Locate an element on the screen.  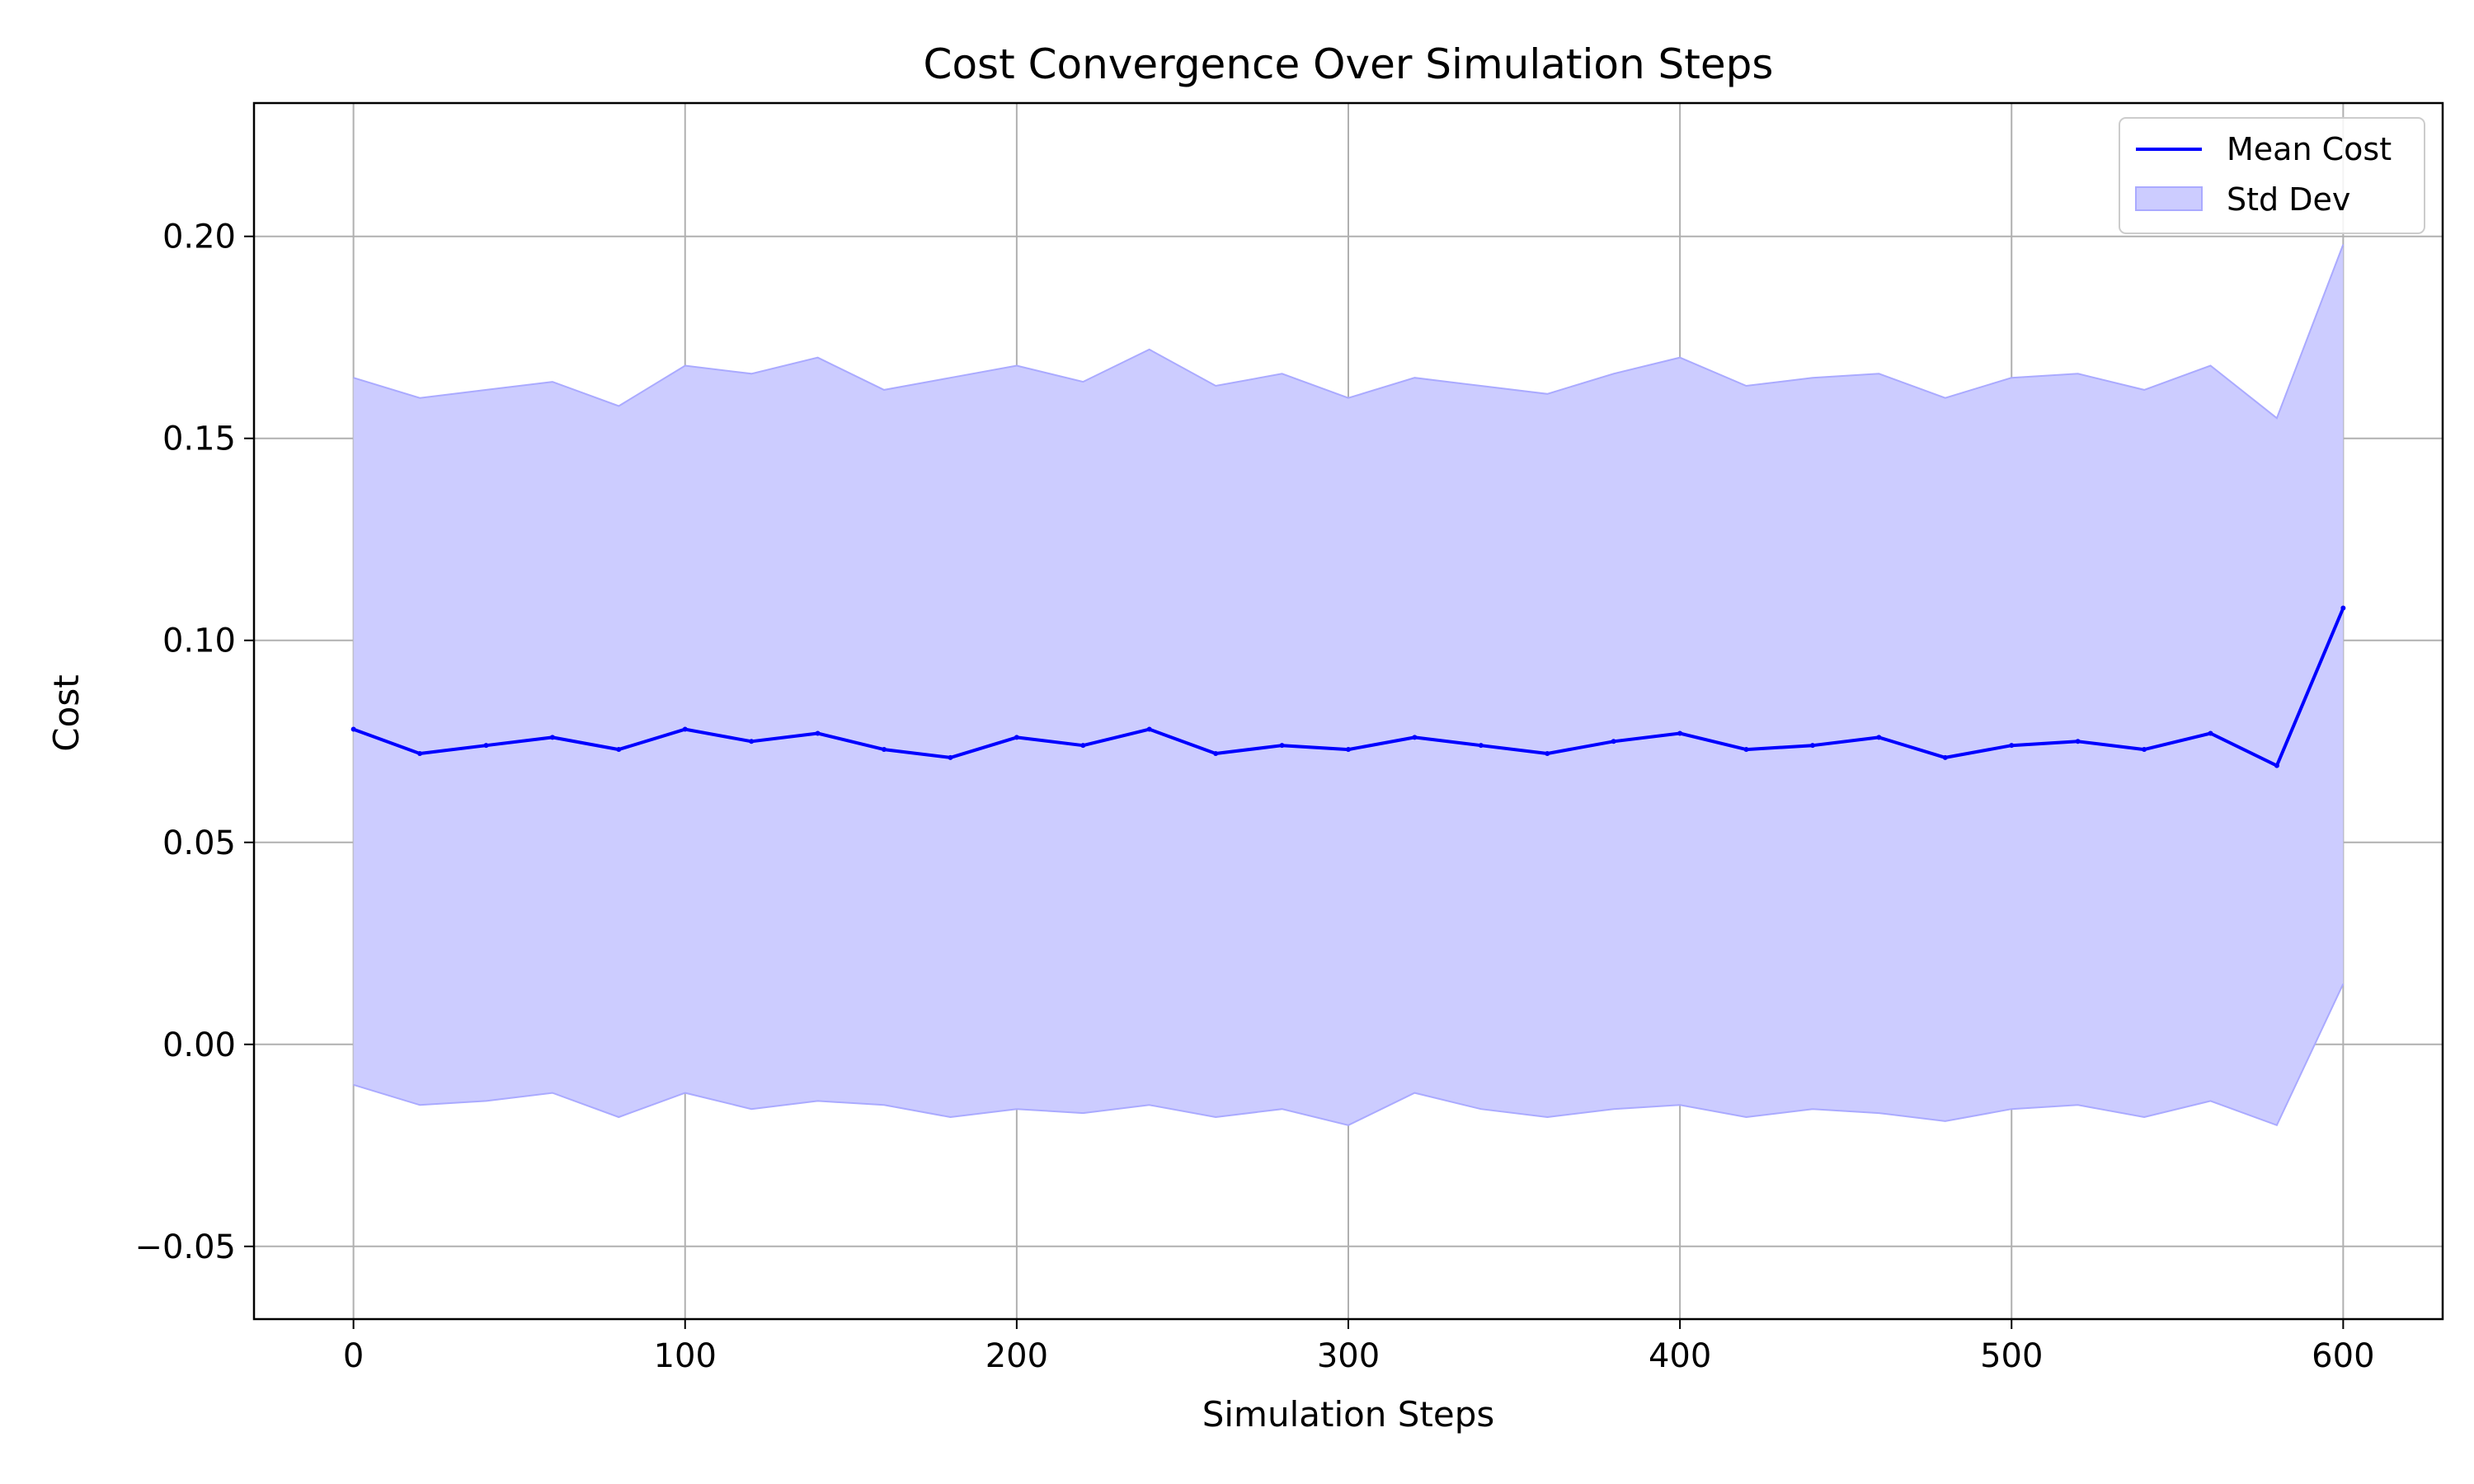
std-dev-upper-edge is located at coordinates (1349, 332).